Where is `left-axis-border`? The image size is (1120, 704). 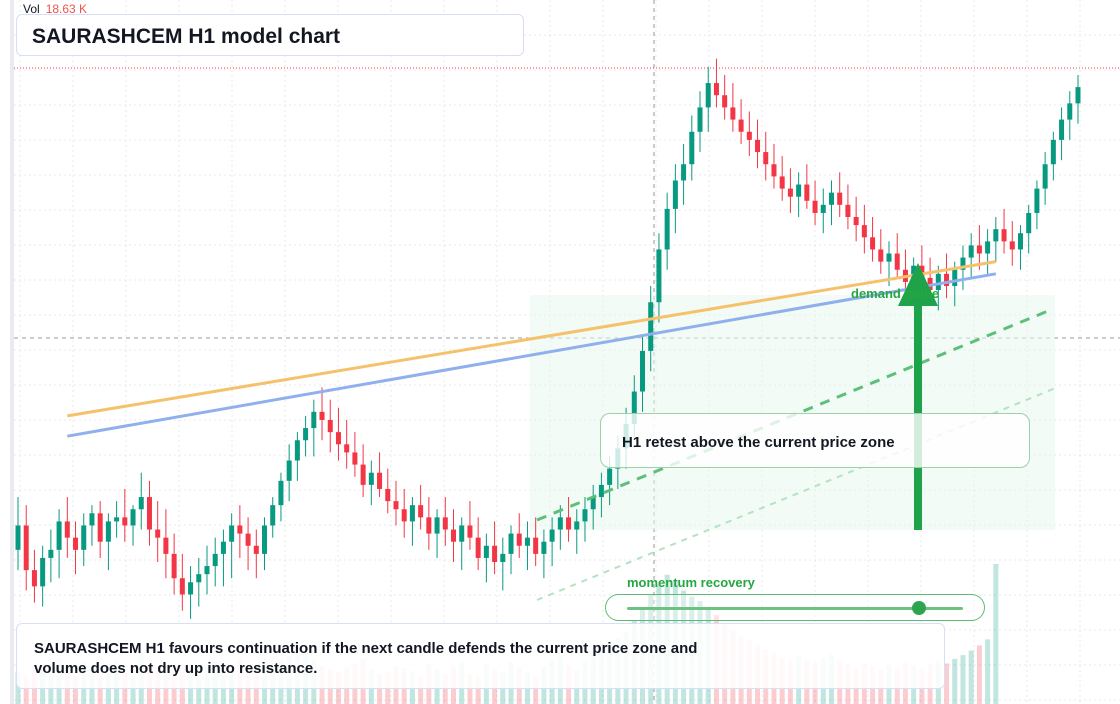
left-axis-border is located at coordinates (12, 352).